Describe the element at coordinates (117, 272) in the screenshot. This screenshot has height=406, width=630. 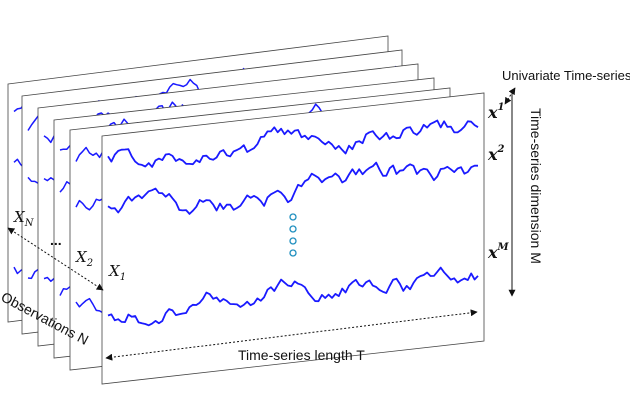
I see `obs-label-1: X1` at that location.